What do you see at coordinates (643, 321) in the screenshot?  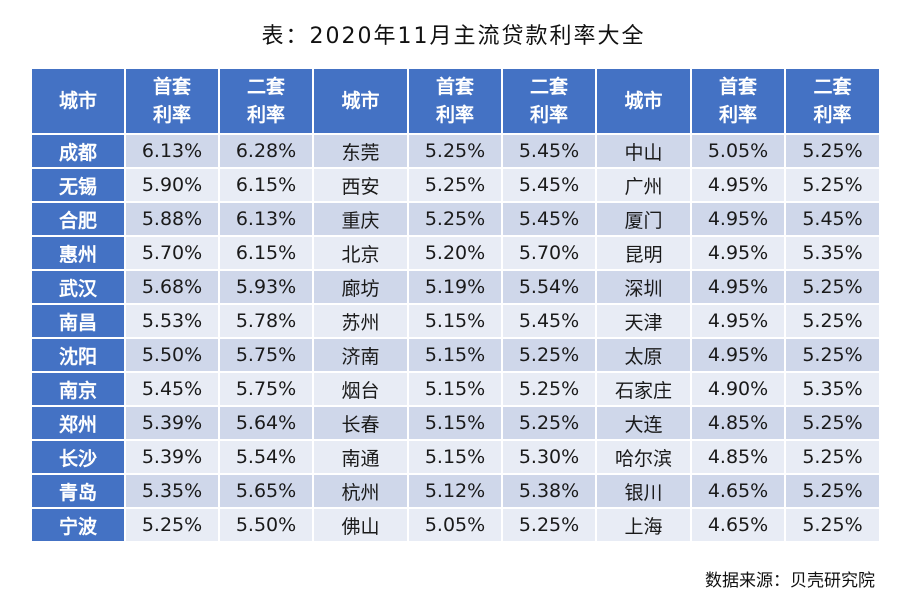 I see `city-cell: 天津` at bounding box center [643, 321].